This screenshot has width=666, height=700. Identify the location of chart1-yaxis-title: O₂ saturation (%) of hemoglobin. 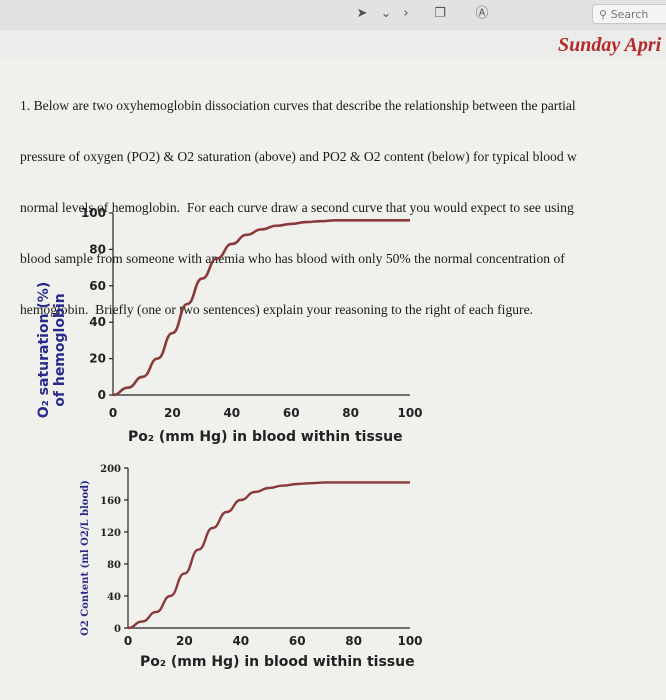
(52, 350).